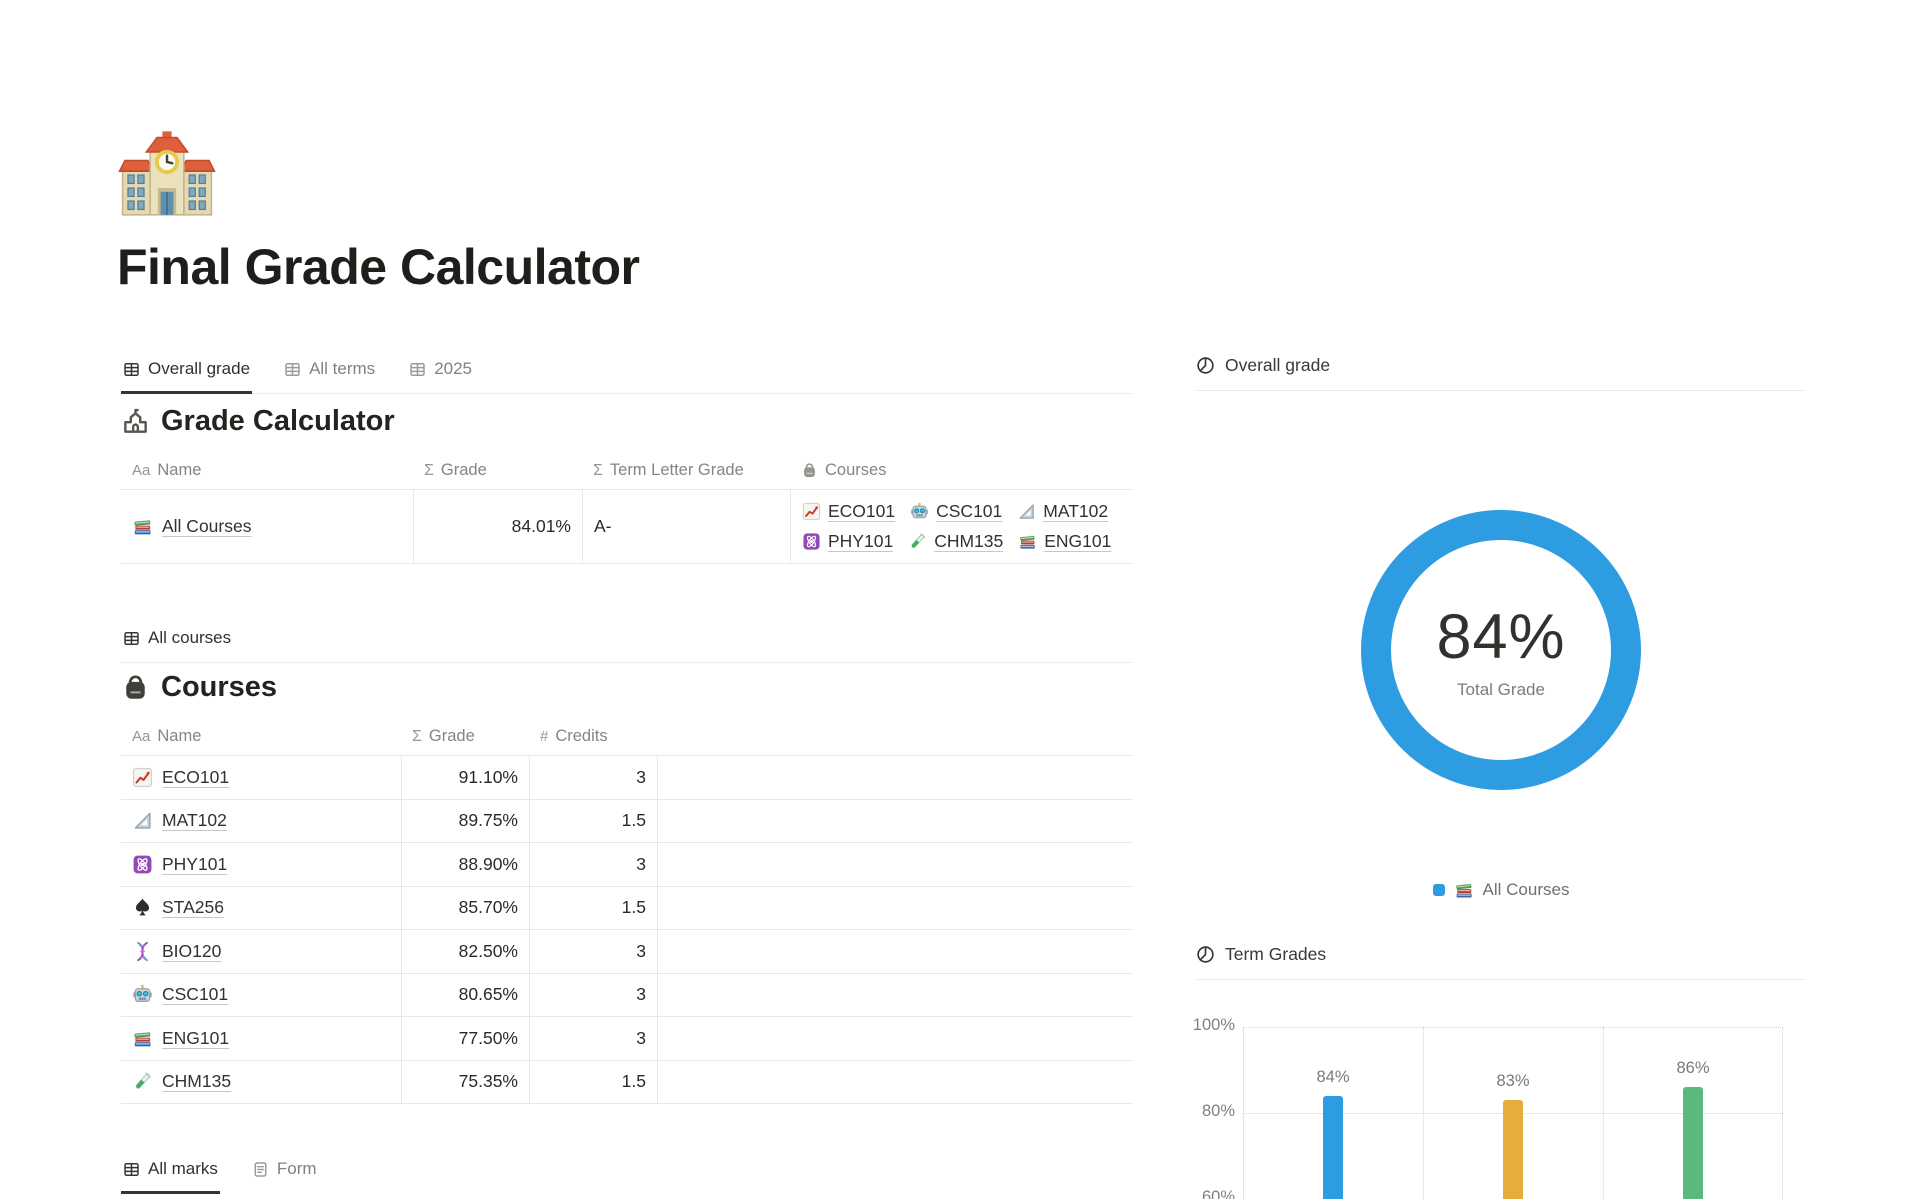  Describe the element at coordinates (199, 368) in the screenshot. I see `tab-label: Overall grade` at that location.